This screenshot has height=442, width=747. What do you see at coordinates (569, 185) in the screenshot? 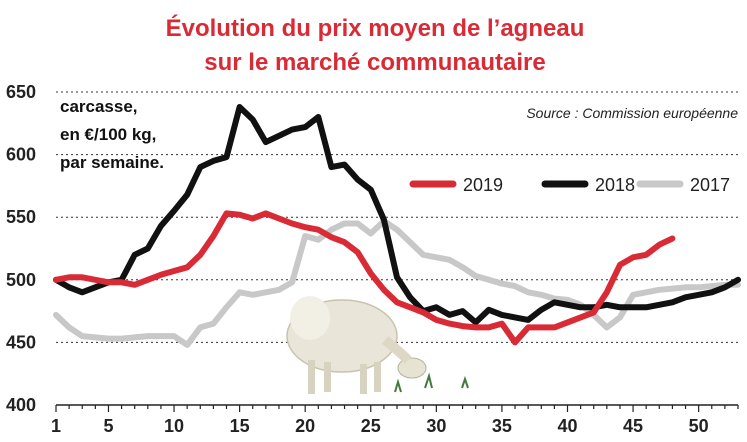
I see `legend: 2019 2018 2017` at bounding box center [569, 185].